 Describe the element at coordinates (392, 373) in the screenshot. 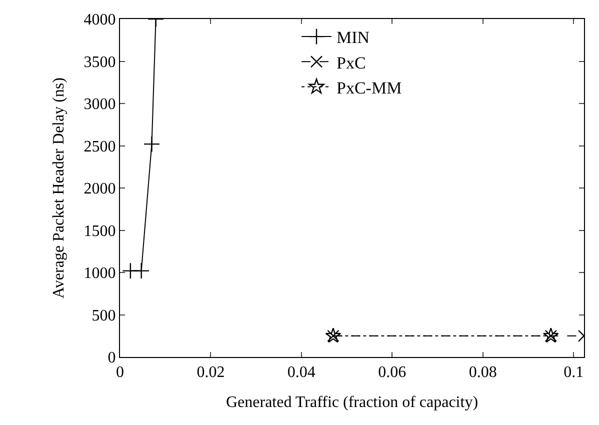

I see `x-tick-label: 0.06` at that location.